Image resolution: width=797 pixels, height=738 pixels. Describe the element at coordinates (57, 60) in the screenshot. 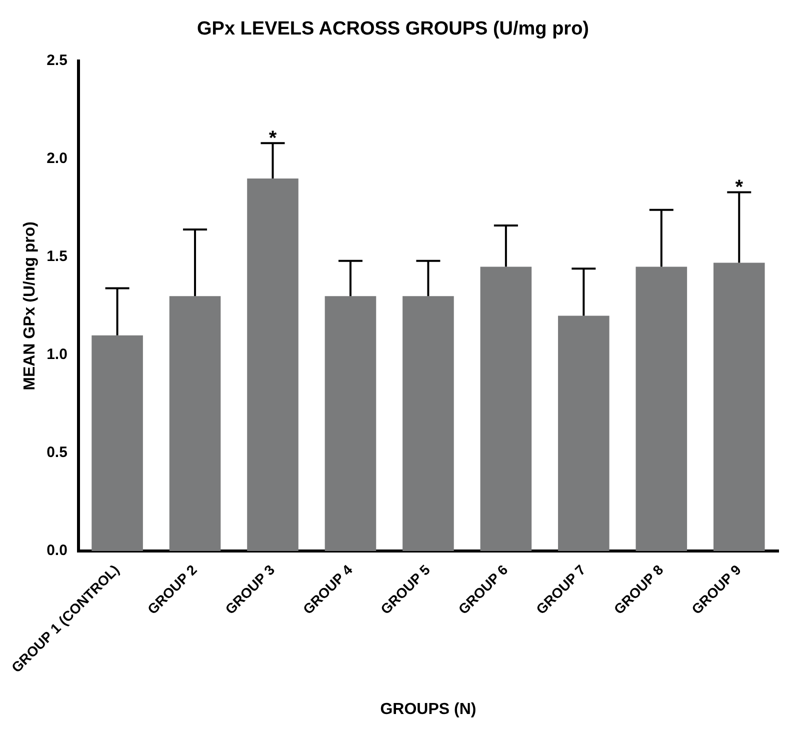

I see `y-tick-label: 2.5` at that location.